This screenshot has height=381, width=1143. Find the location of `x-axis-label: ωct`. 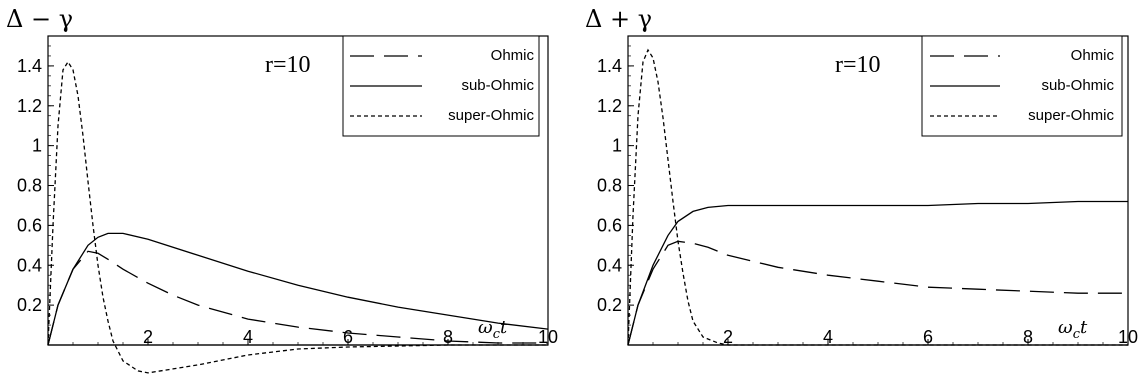

x-axis-label: ωct is located at coordinates (1073, 329).